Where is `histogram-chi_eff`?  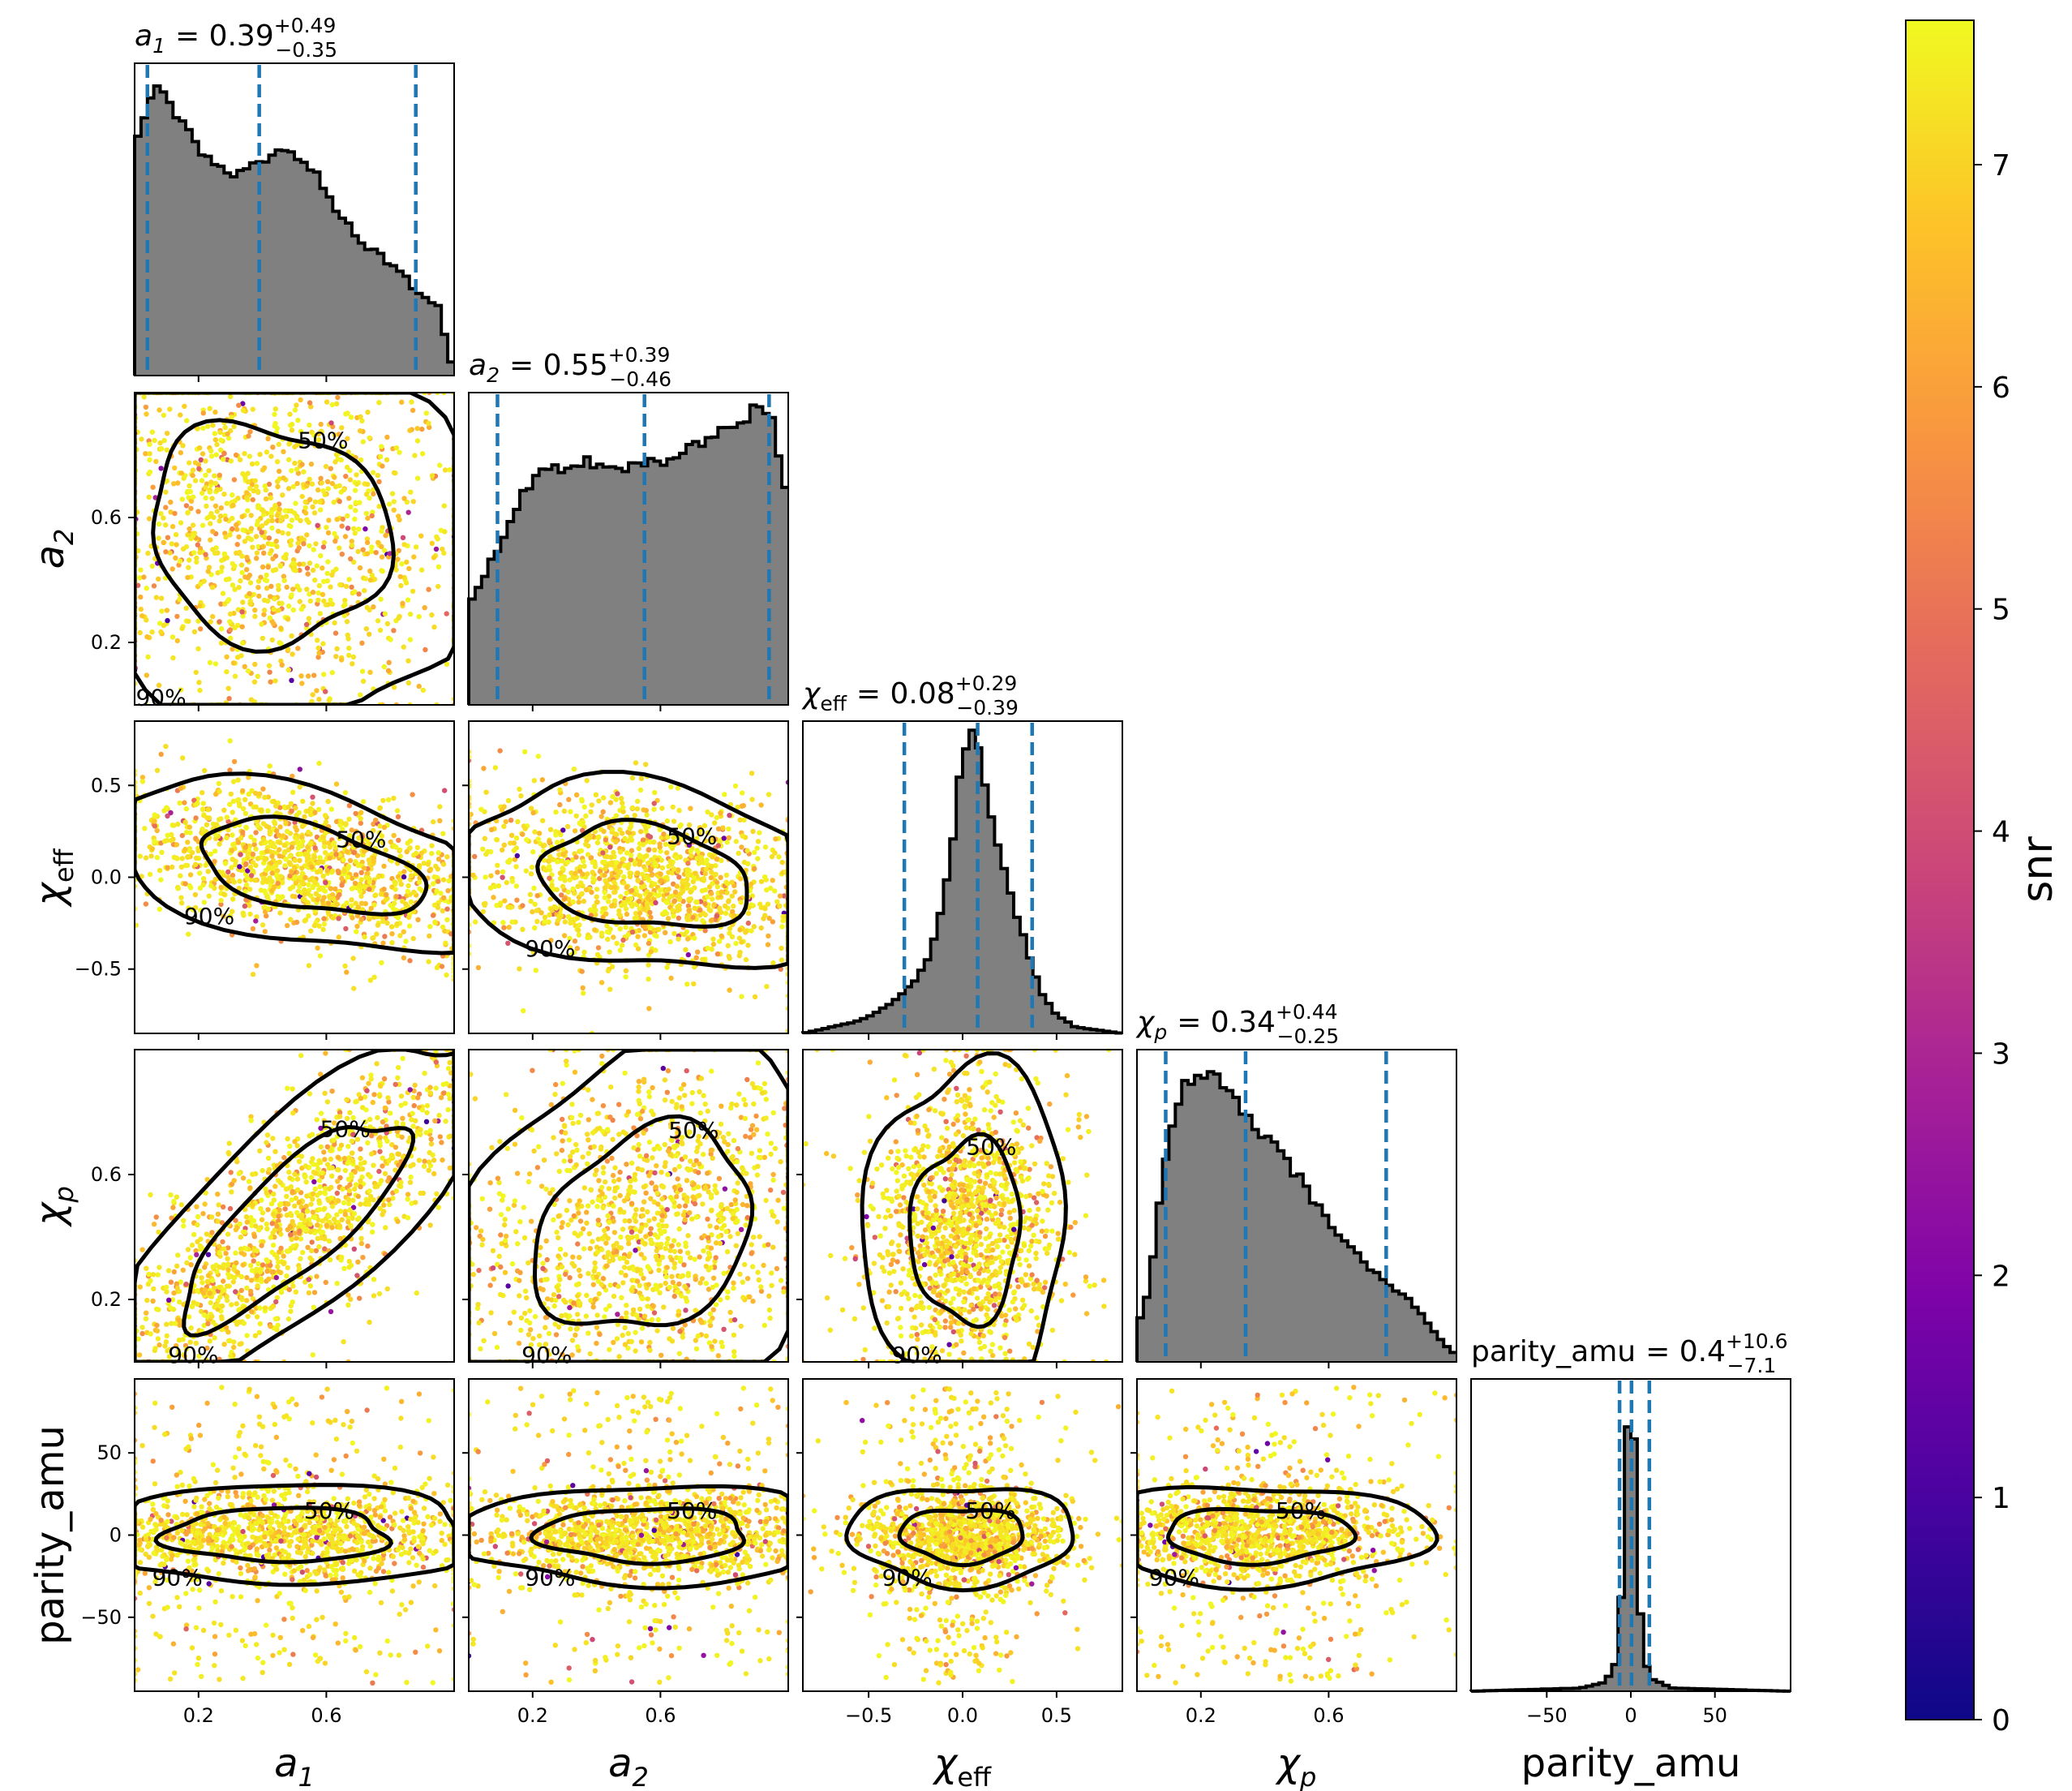
histogram-chi_eff is located at coordinates (962, 879).